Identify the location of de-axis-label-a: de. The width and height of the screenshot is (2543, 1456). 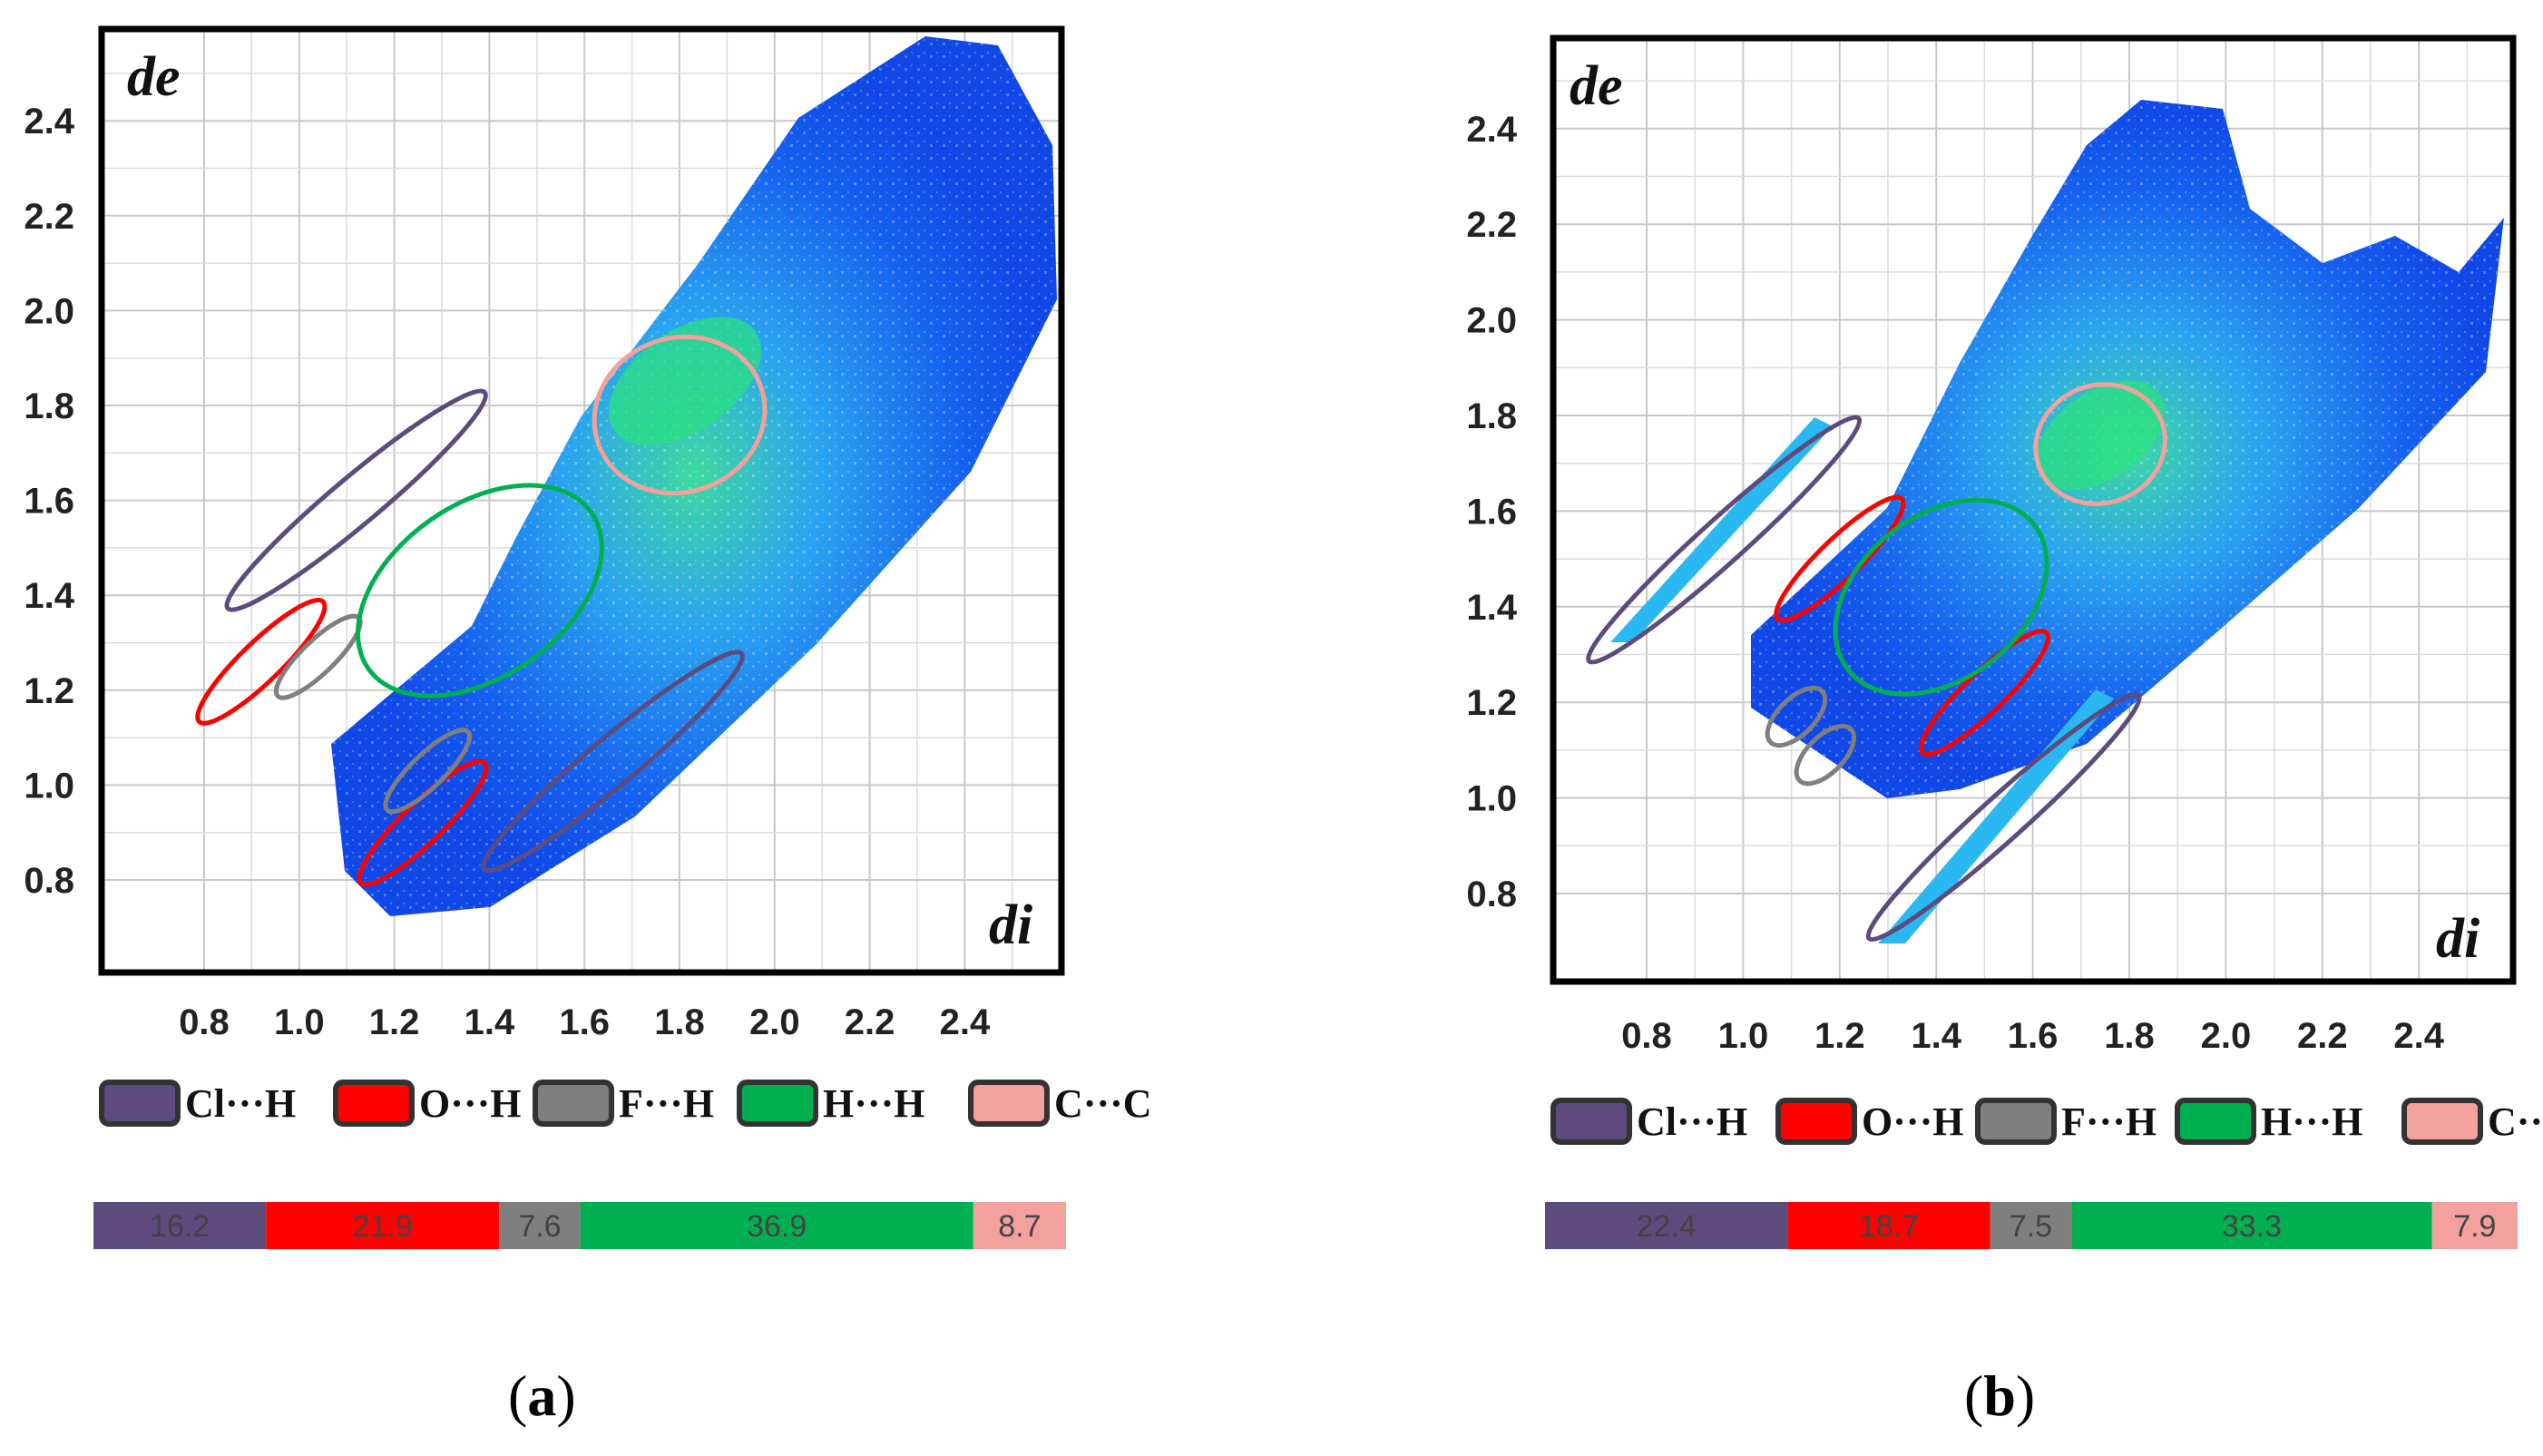
(154, 77).